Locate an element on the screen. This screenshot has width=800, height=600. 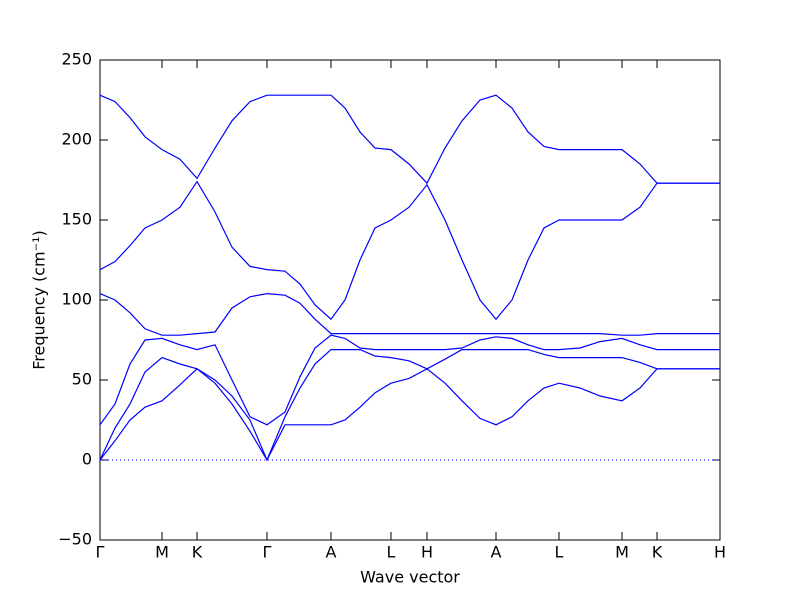
y-tick-label: 250 is located at coordinates (76, 59).